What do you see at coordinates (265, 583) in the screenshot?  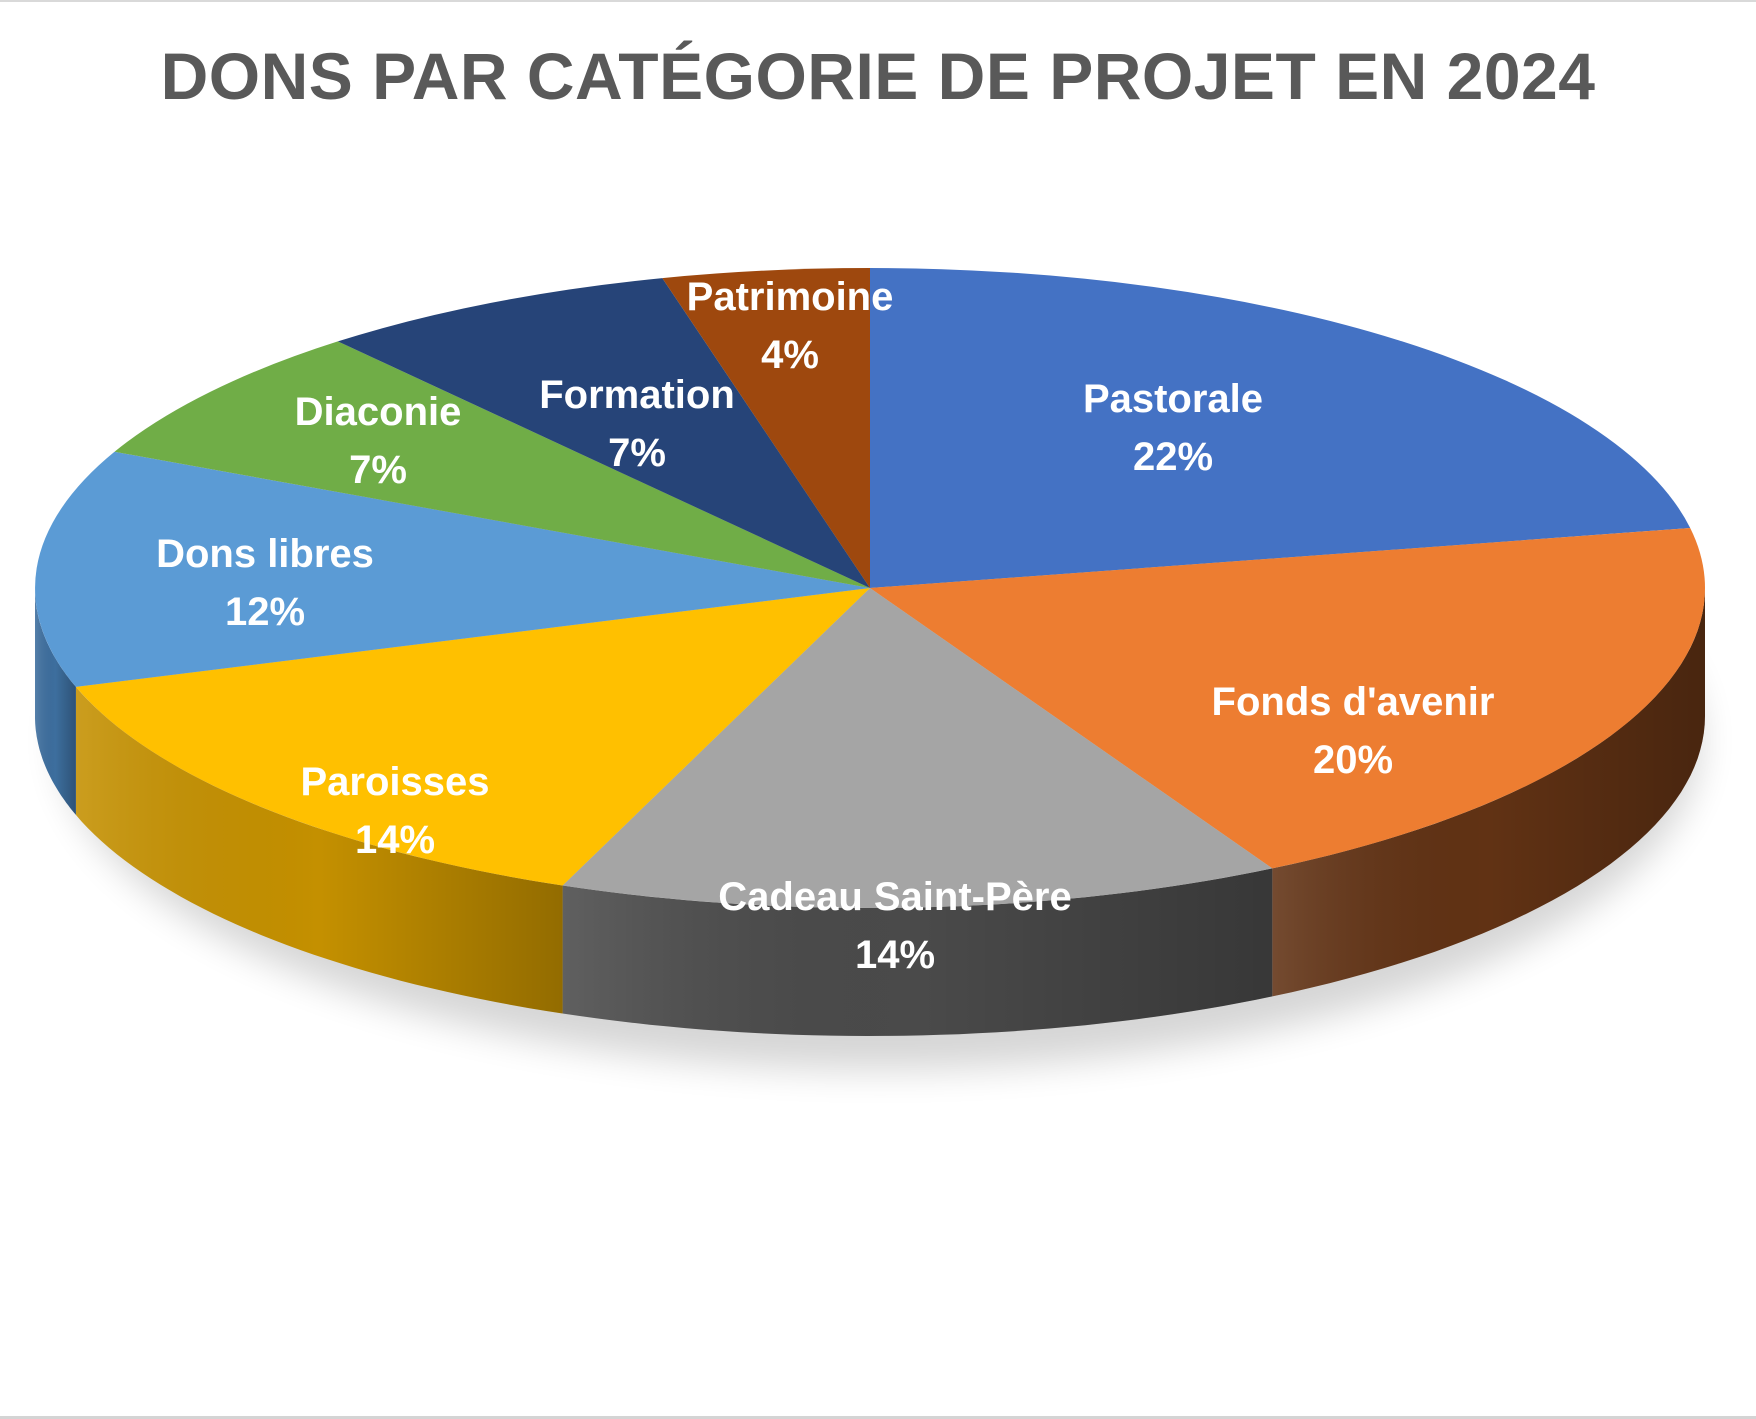 I see `data-label-dons-libres: Dons libres 12%` at bounding box center [265, 583].